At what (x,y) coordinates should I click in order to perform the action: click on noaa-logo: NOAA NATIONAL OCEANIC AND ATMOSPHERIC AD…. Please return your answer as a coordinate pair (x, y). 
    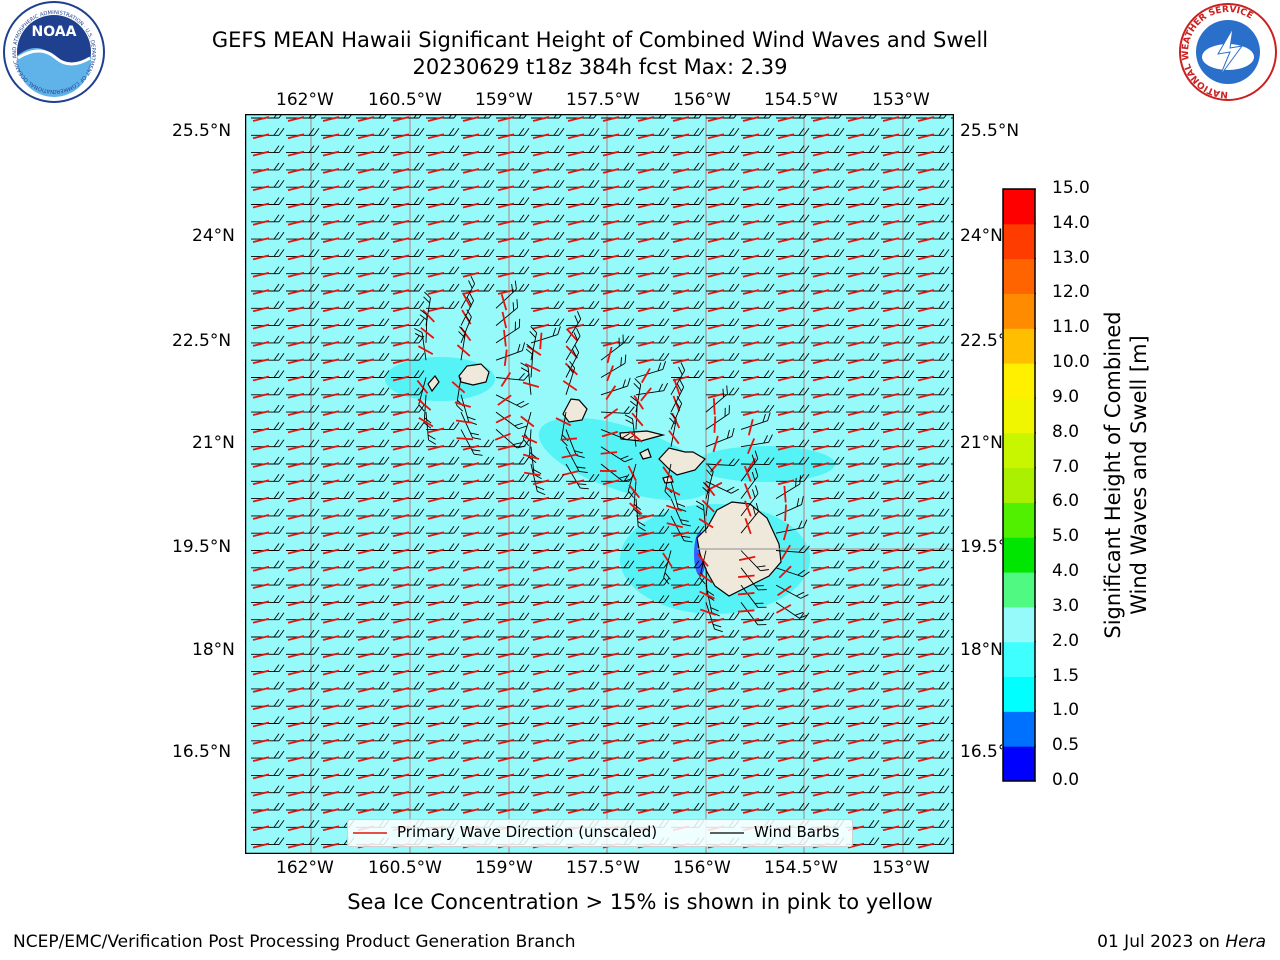
    Looking at the image, I should click on (52, 51).